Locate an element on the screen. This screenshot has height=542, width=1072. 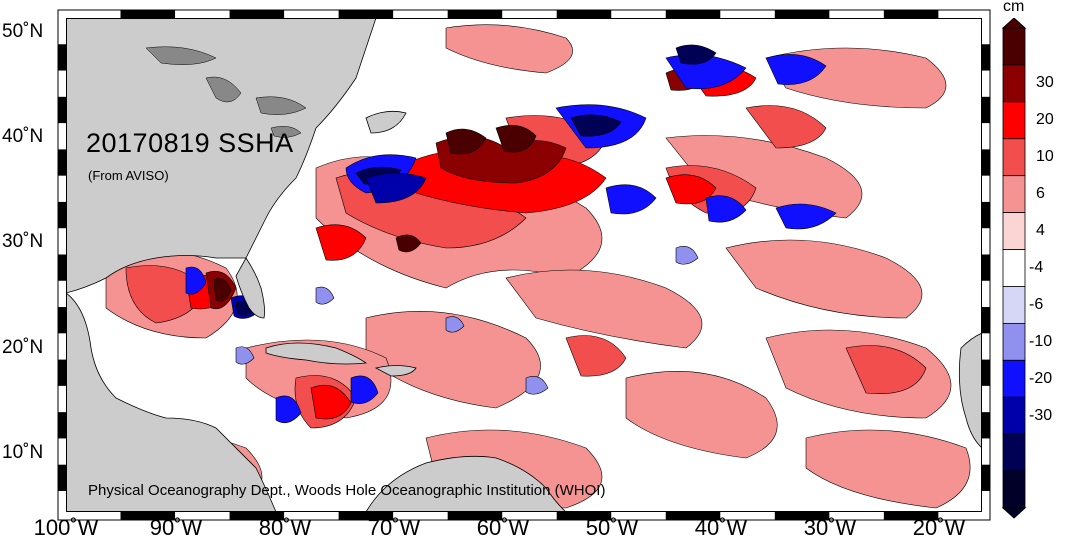
lon-label-80w: 80˚W is located at coordinates (285, 527).